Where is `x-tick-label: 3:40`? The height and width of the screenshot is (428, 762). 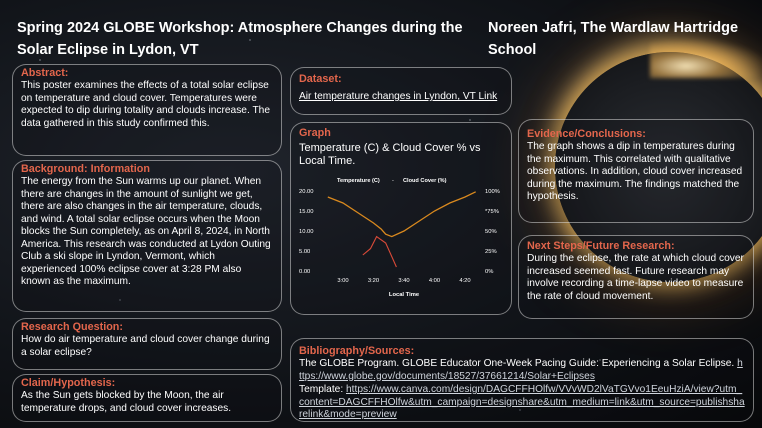
x-tick-label: 3:40 is located at coordinates (403, 281).